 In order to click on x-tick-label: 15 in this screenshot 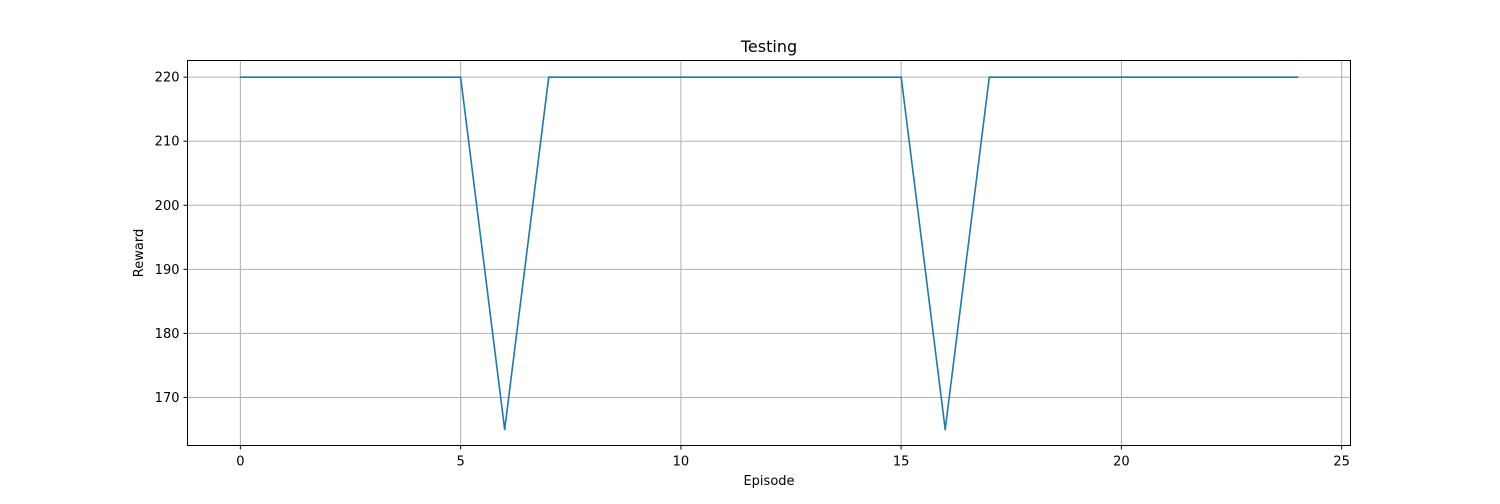, I will do `click(901, 462)`.